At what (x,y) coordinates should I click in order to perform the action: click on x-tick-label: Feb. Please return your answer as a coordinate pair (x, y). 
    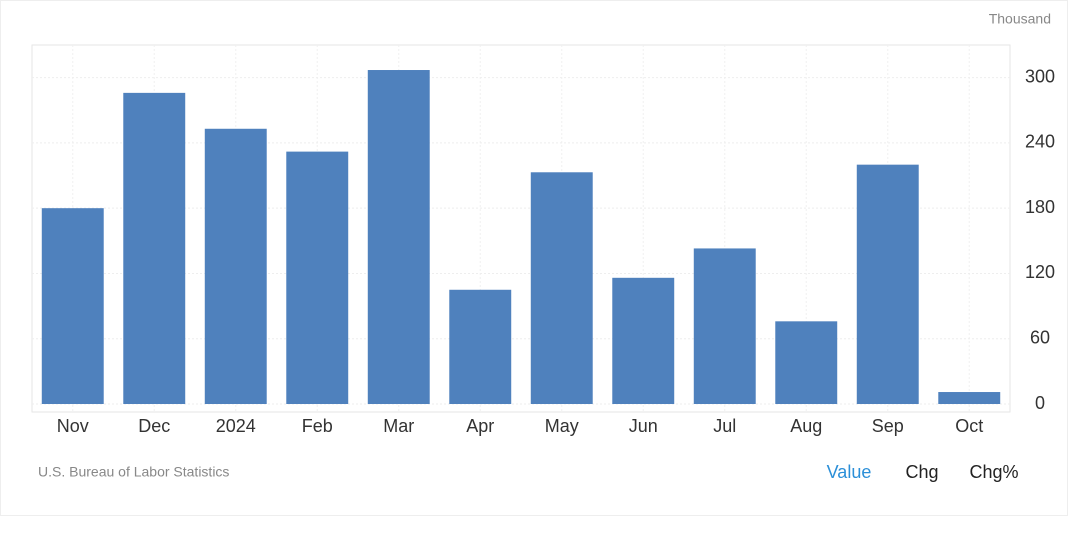
    Looking at the image, I should click on (317, 426).